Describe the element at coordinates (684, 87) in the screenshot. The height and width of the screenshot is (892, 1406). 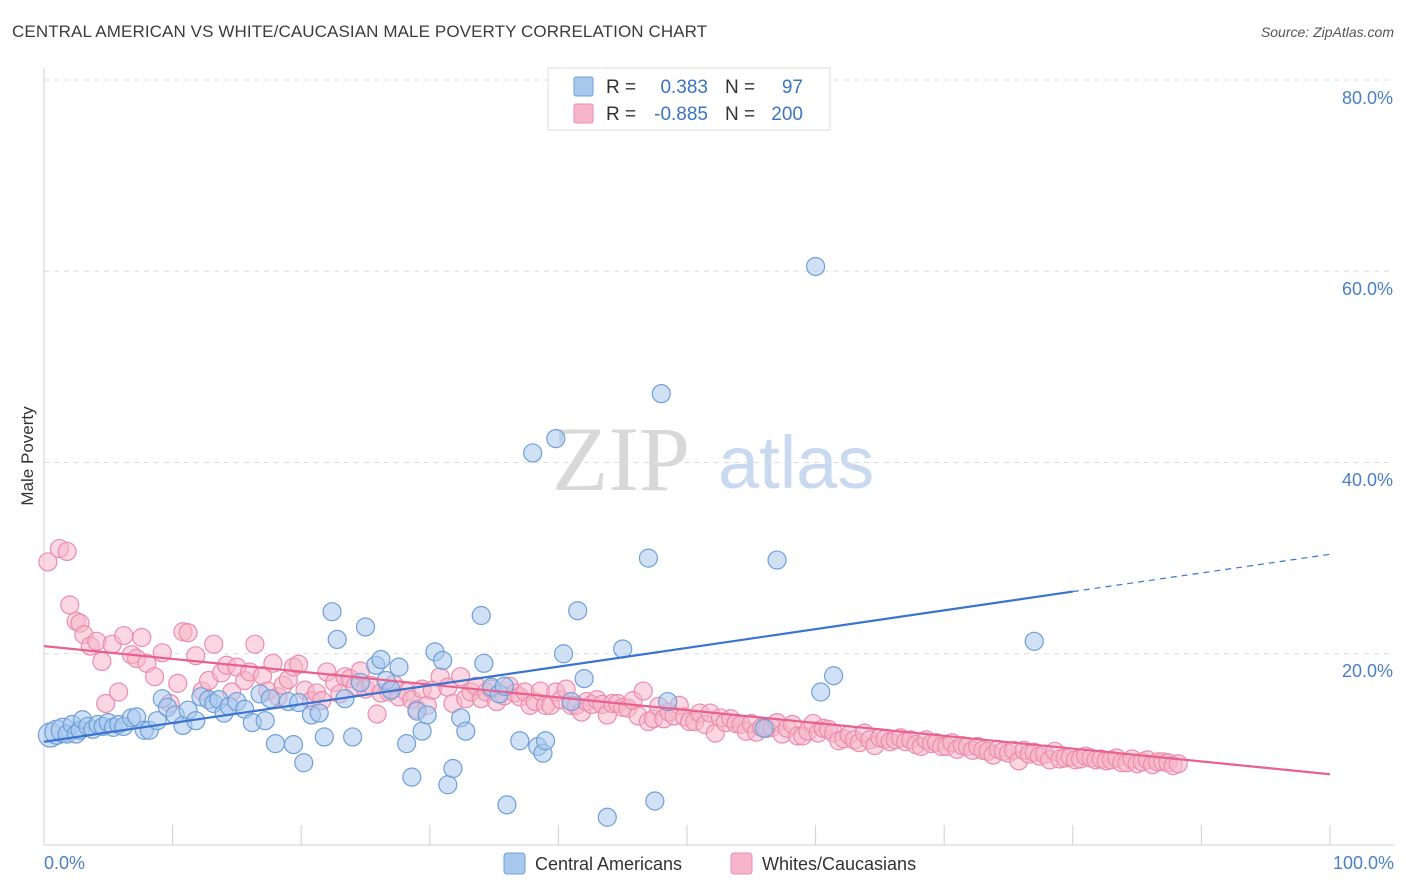
I see `legend-r-value: 0.383` at that location.